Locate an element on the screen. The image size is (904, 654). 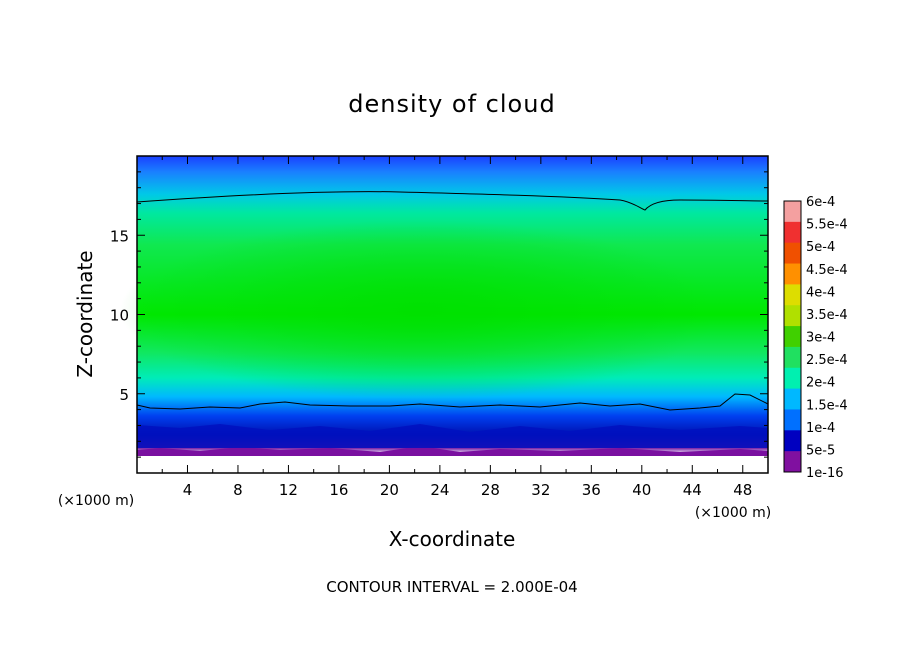
colorbar-label: 6e-4 is located at coordinates (820, 202).